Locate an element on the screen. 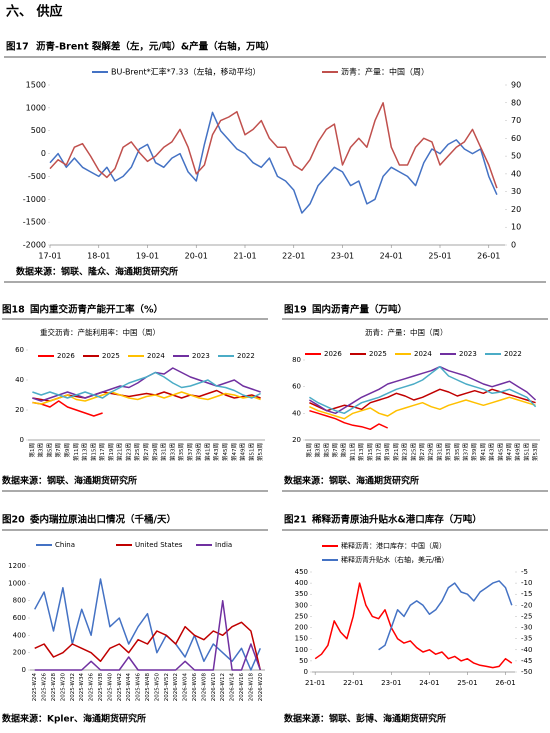  legend-label: 2025 is located at coordinates (111, 356).